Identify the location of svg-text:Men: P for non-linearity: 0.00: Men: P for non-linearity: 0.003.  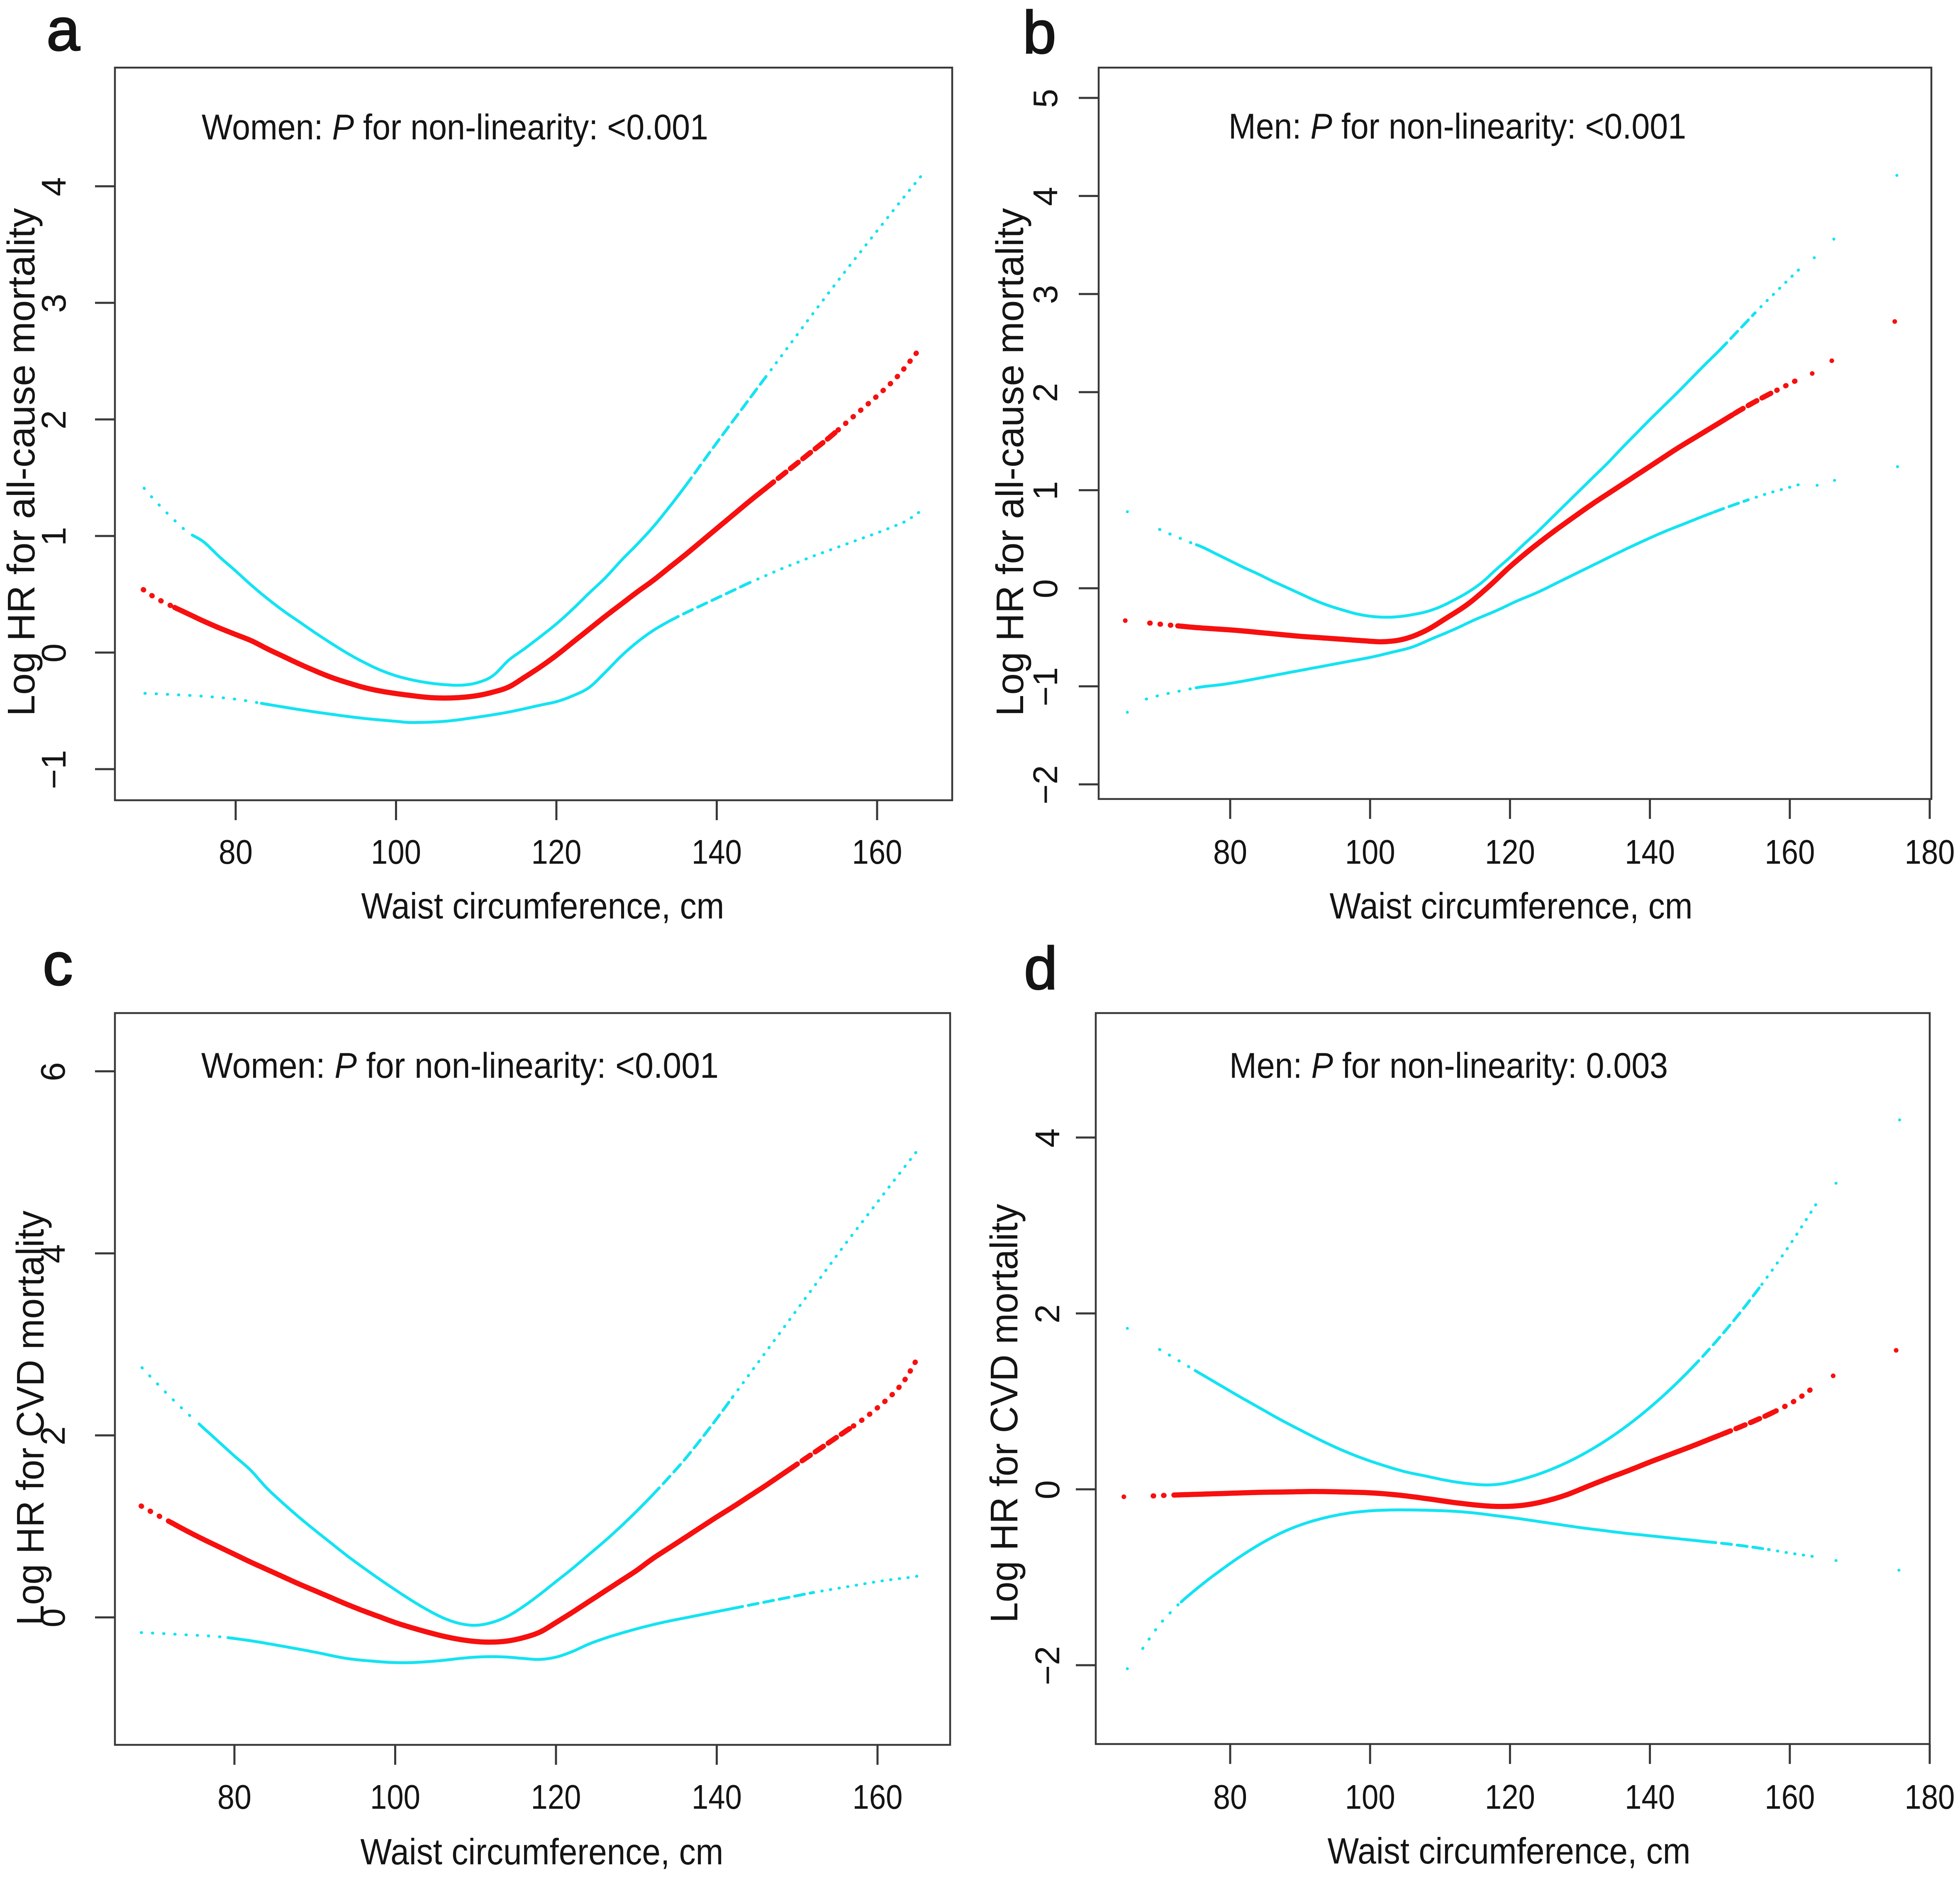
(1448, 1066).